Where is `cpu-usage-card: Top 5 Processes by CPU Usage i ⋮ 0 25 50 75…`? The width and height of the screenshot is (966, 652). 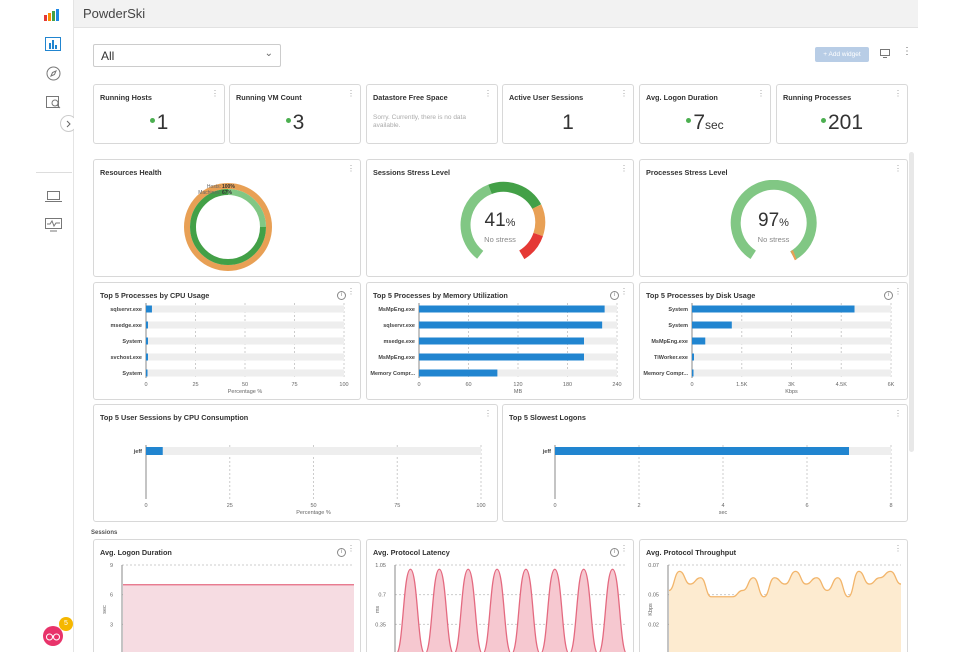
cpu-usage-card: Top 5 Processes by CPU Usage i ⋮ 0 25 50 75… is located at coordinates (227, 341).